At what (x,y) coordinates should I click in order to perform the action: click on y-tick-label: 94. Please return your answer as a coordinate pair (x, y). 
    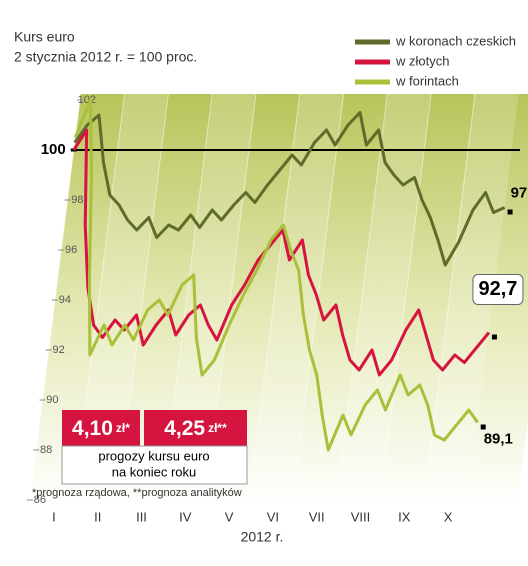
    Looking at the image, I should click on (65, 300).